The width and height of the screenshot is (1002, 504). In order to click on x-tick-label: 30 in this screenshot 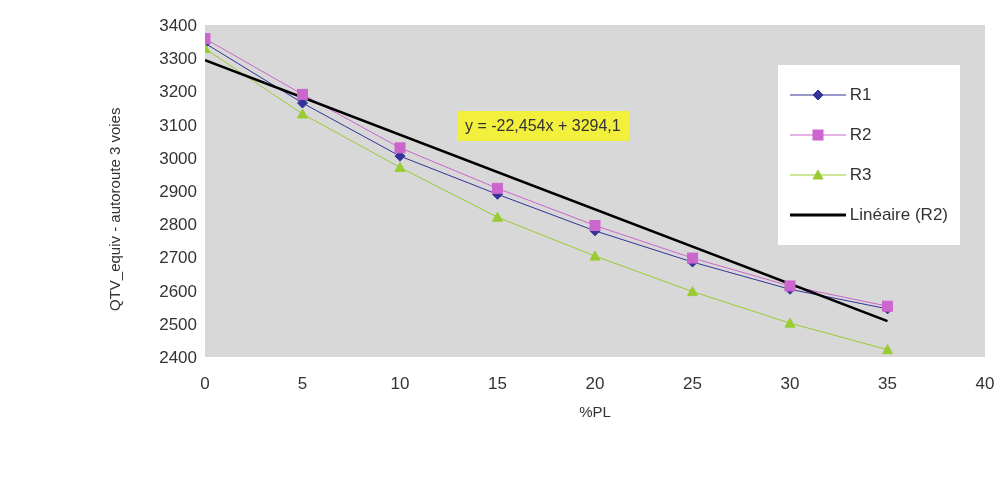, I will do `click(790, 384)`.